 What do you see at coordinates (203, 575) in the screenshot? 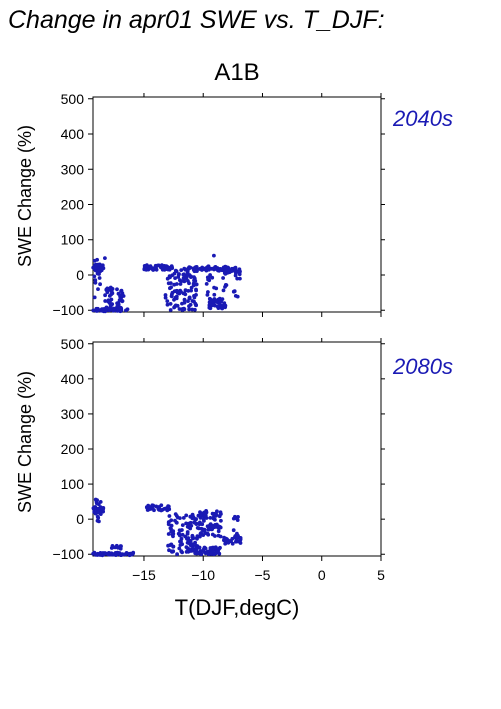
I see `x-tick-label: −10` at bounding box center [203, 575].